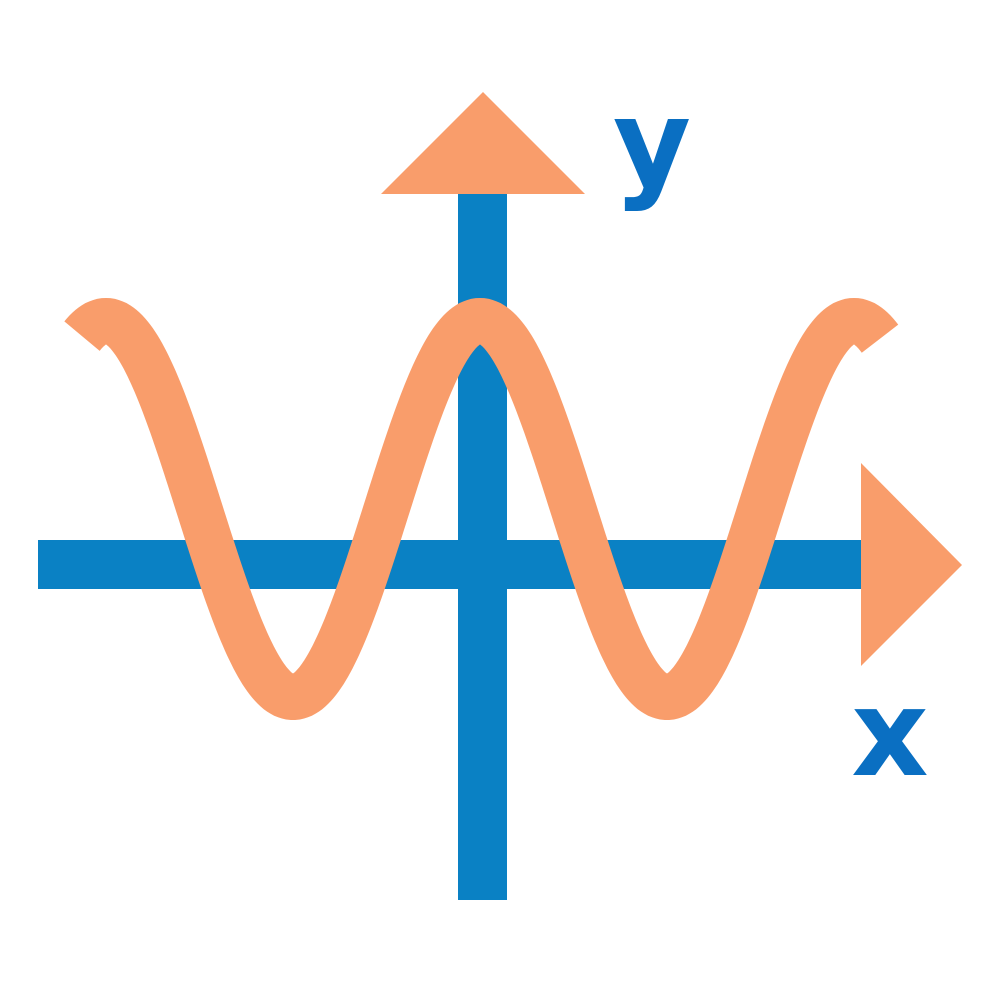 The image size is (1000, 1000). Describe the element at coordinates (889, 734) in the screenshot. I see `x-axis-label: x` at that location.